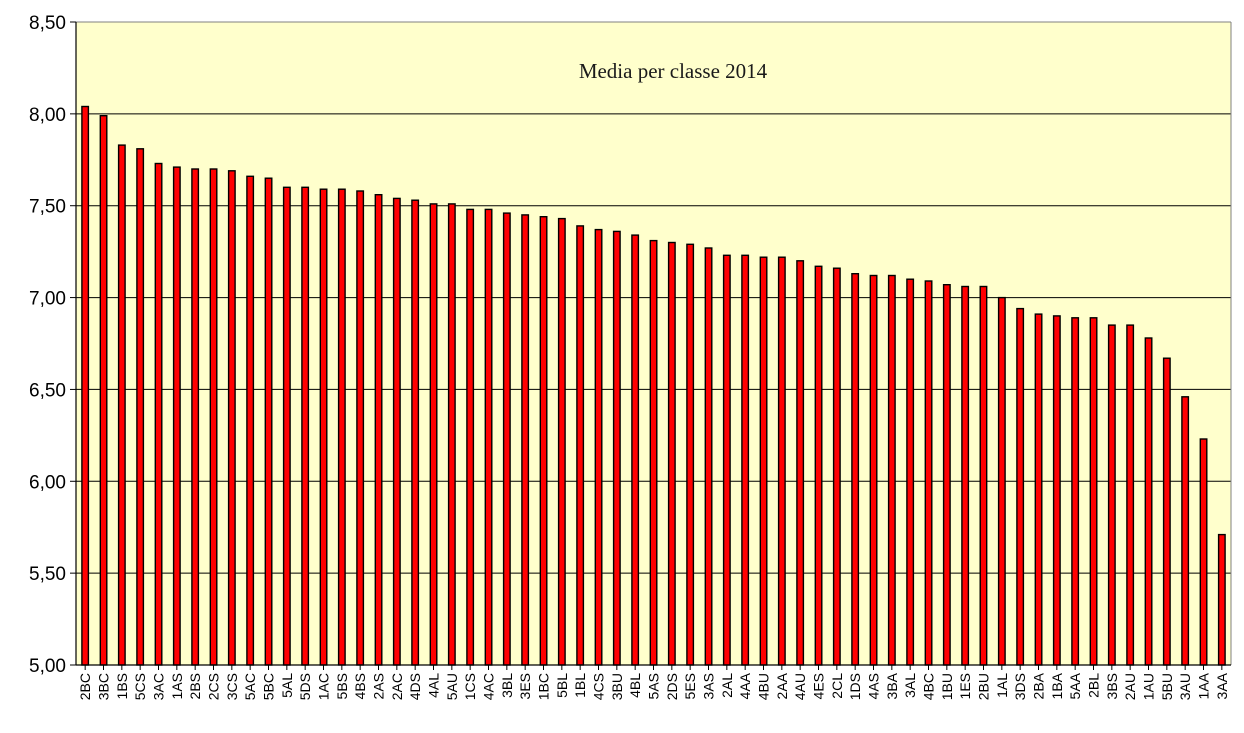 This screenshot has width=1244, height=733. What do you see at coordinates (800, 686) in the screenshot?
I see `x-tick-label: 4AU` at bounding box center [800, 686].